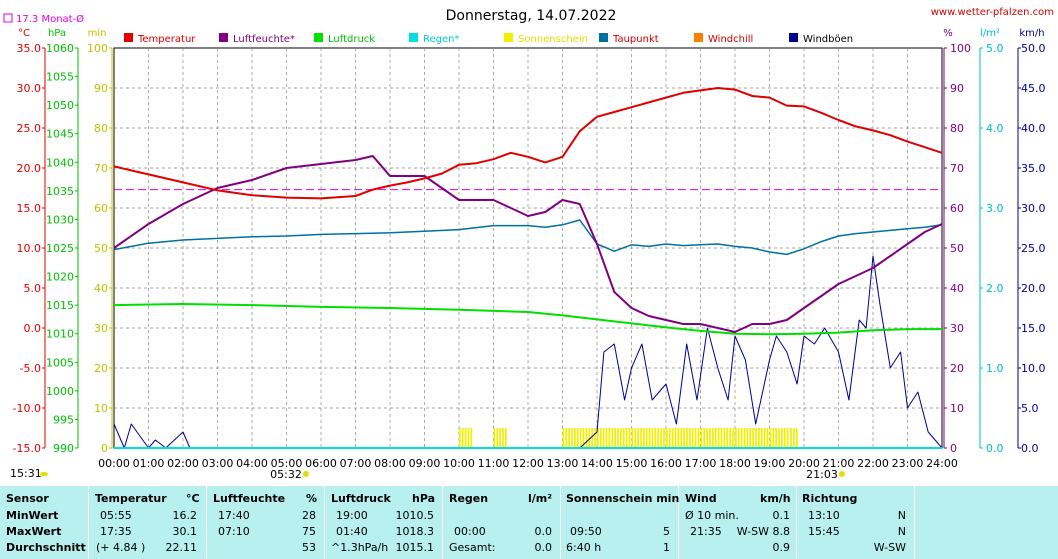  What do you see at coordinates (101, 248) in the screenshot?
I see `min-tick-label: 50` at bounding box center [101, 248].